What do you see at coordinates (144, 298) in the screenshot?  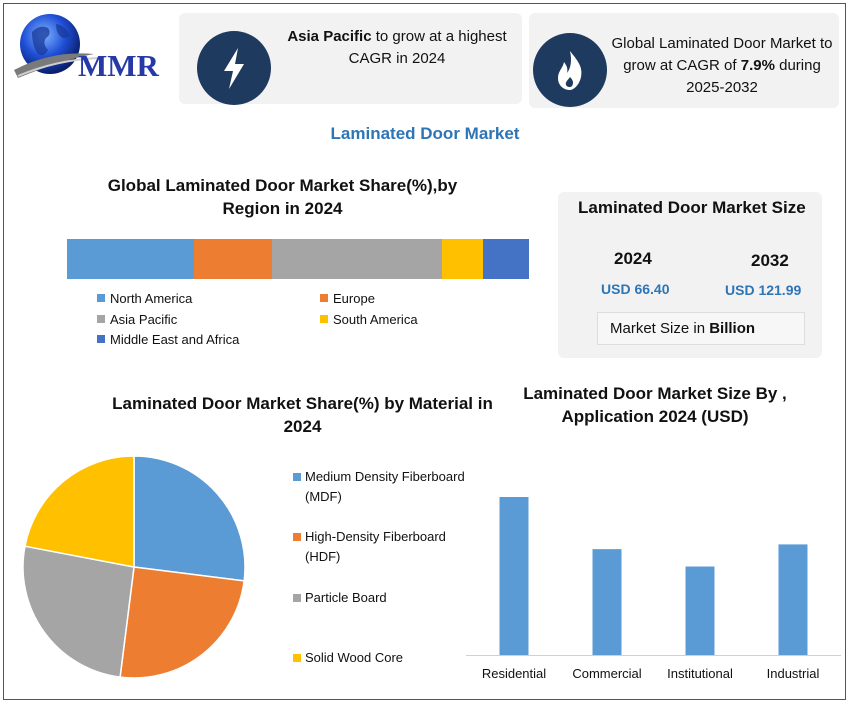 I see `legend-north-america: North America` at bounding box center [144, 298].